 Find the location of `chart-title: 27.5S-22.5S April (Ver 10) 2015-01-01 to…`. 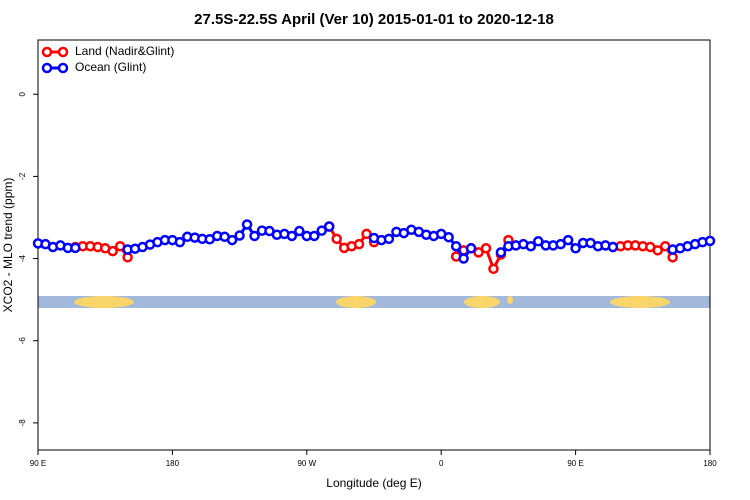

chart-title: 27.5S-22.5S April (Ver 10) 2015-01-01 to… is located at coordinates (374, 19).